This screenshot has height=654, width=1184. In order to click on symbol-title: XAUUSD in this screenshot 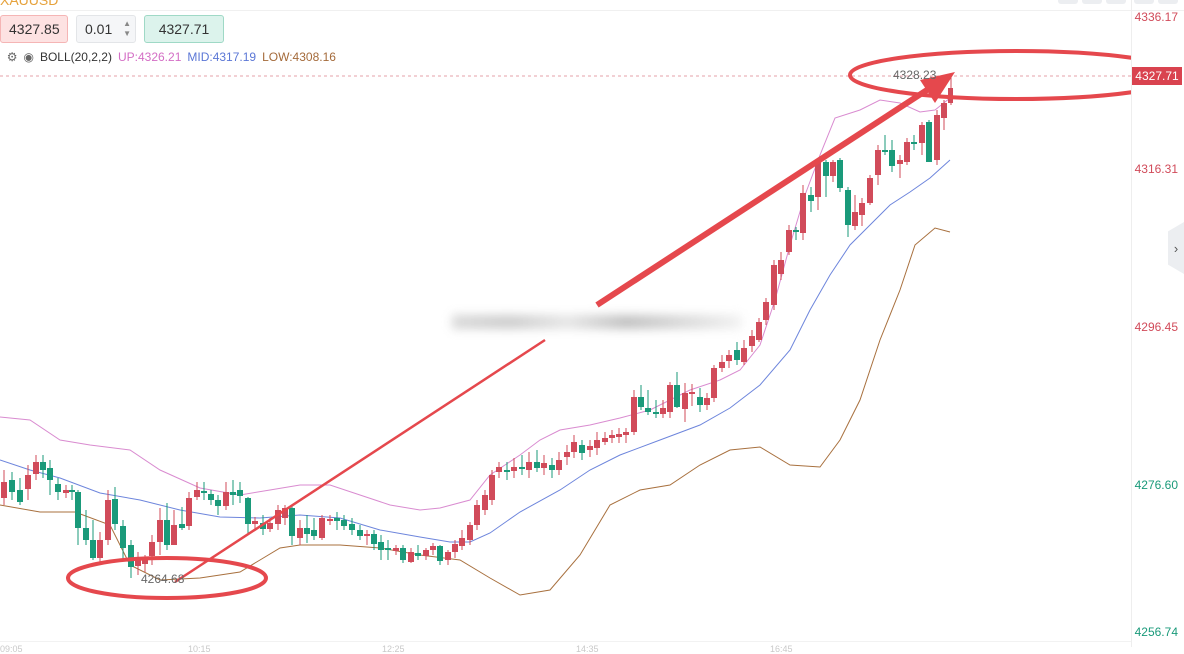, I will do `click(29, 4)`.